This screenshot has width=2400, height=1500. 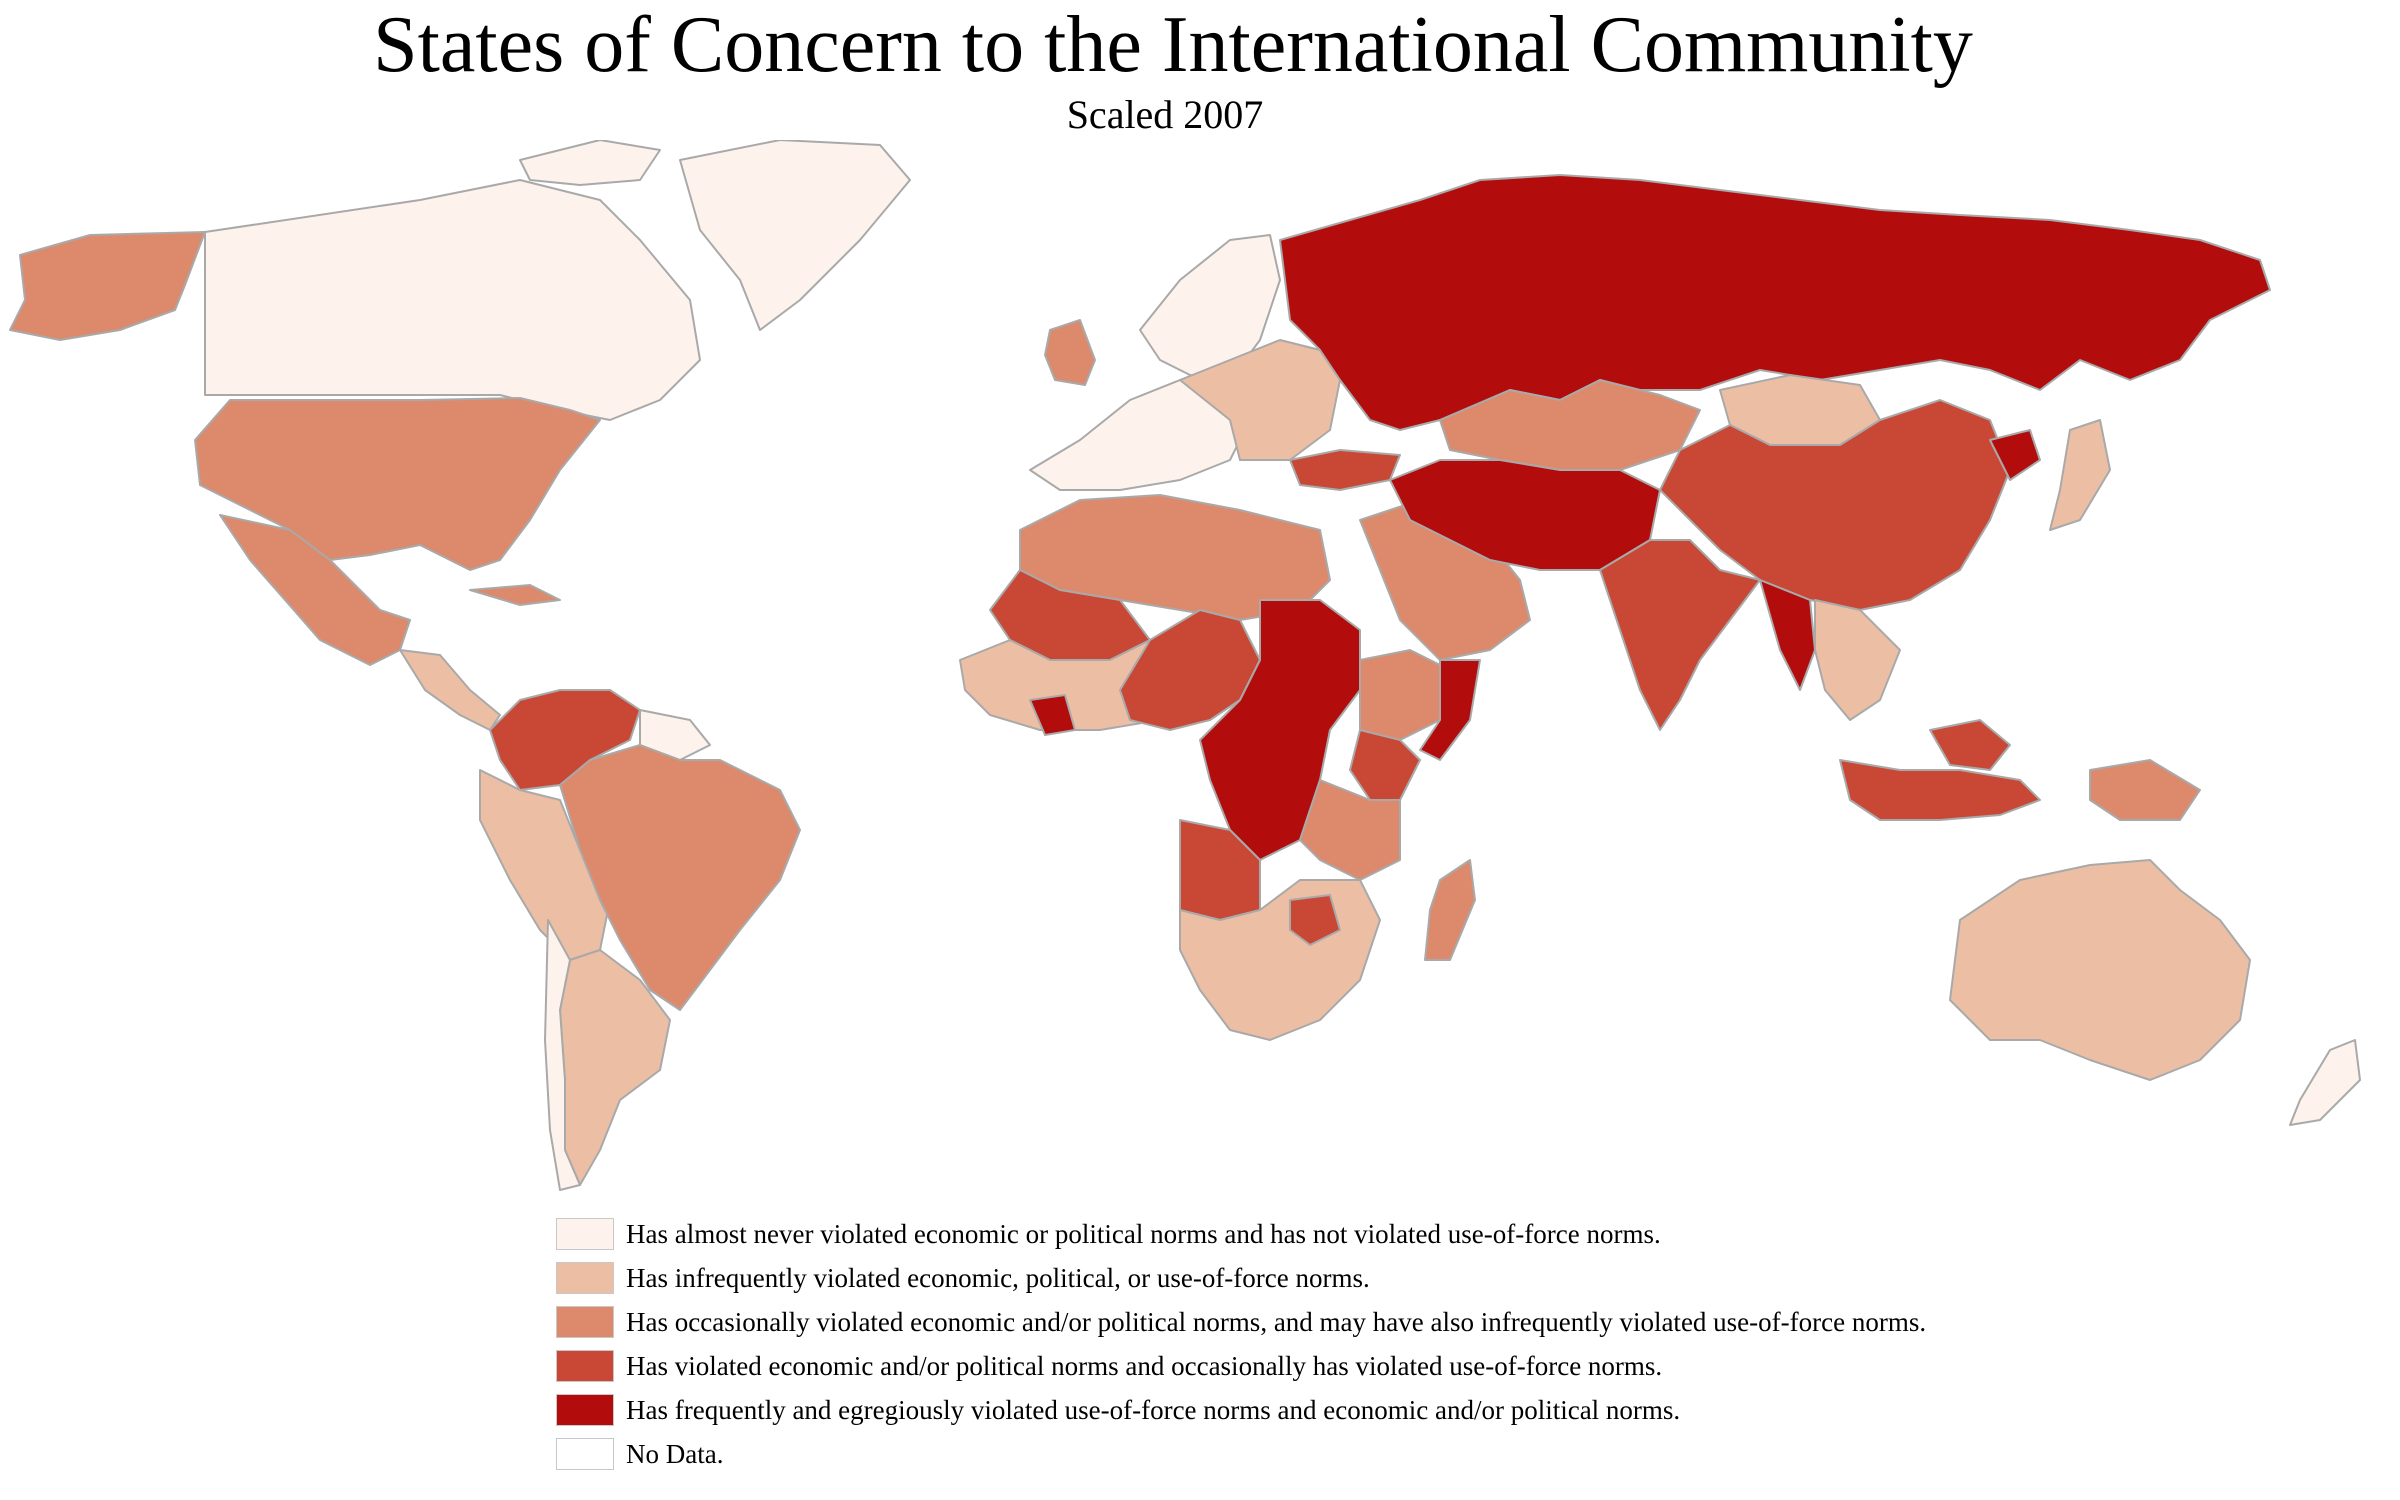 I want to click on region-sudan-congo, so click(x=1280, y=730).